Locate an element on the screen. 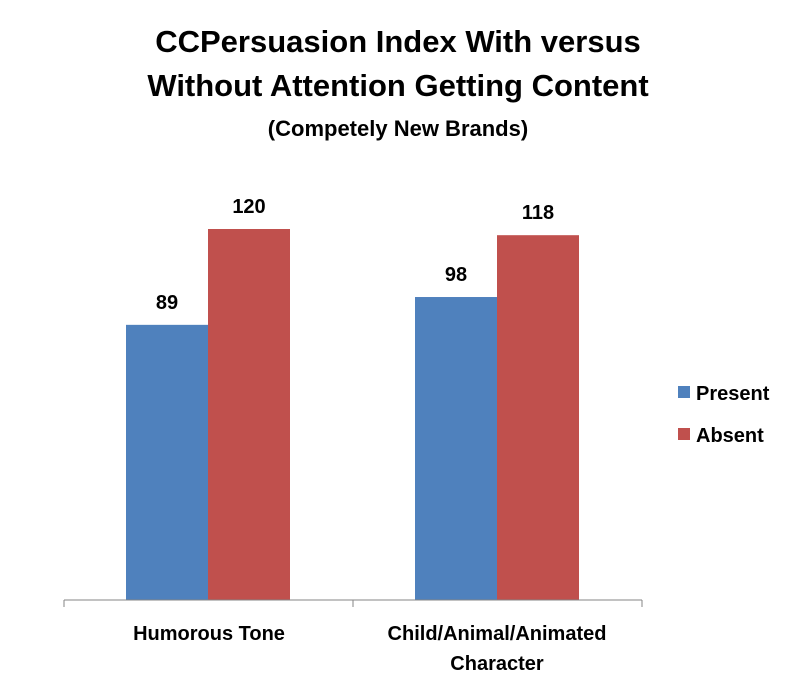 The image size is (797, 684). legend-swatch-absent is located at coordinates (684, 434).